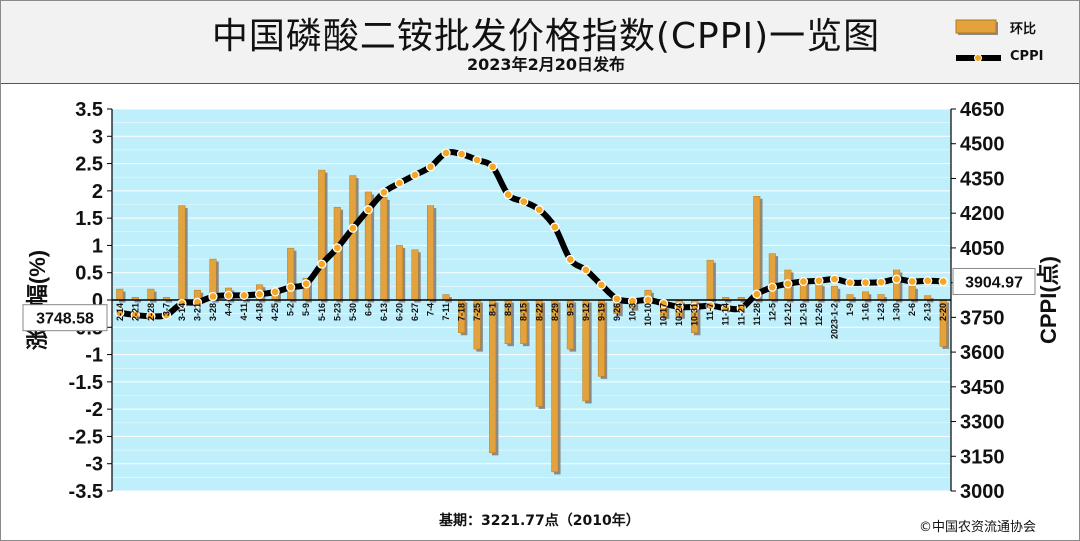 Image resolution: width=1080 pixels, height=541 pixels. I want to click on x-tick-label: 4-25, so click(275, 312).